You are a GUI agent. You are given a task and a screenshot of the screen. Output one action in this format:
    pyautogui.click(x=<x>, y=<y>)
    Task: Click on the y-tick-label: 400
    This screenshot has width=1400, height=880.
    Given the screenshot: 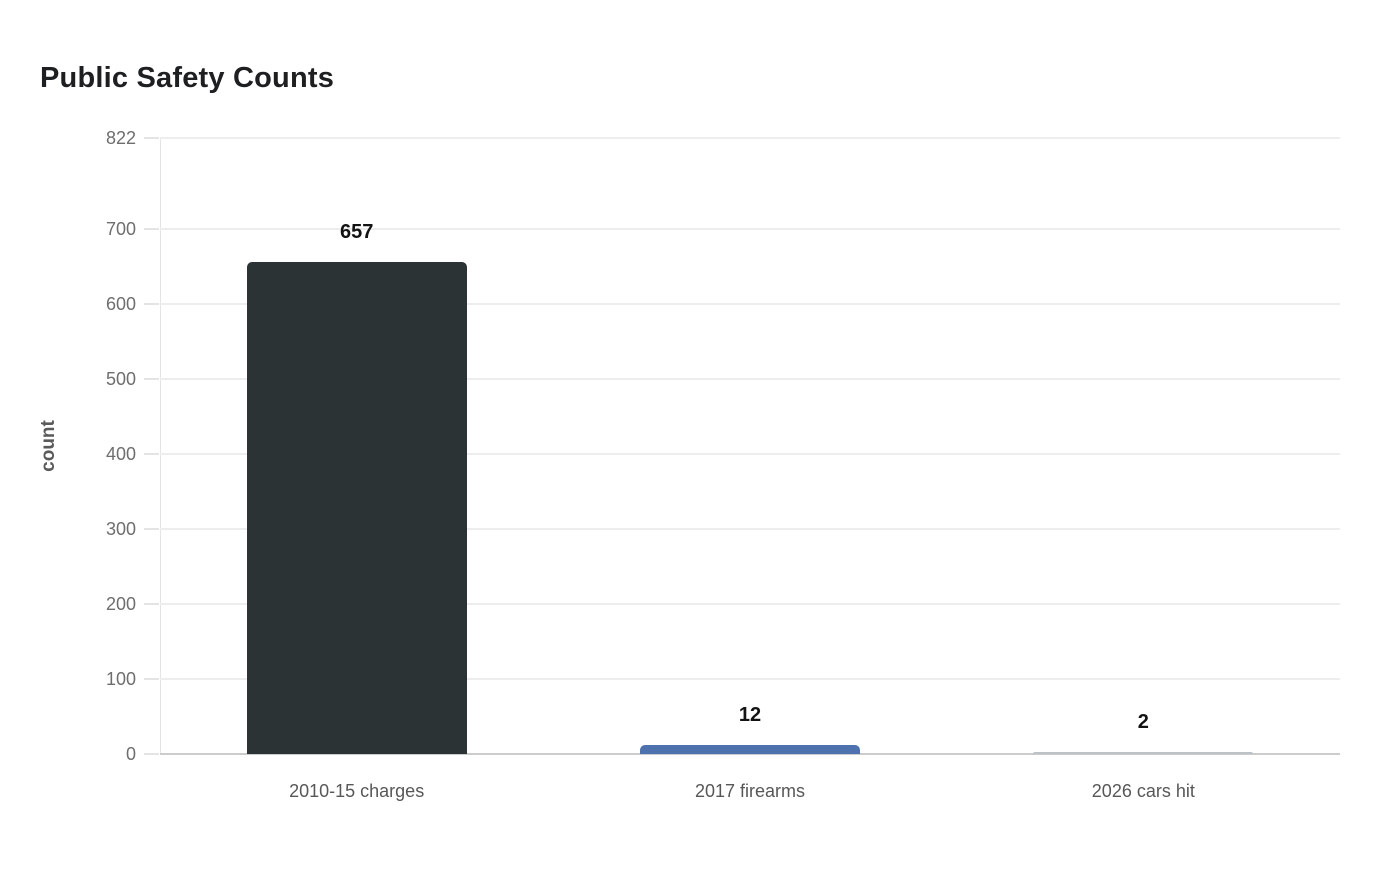 What is the action you would take?
    pyautogui.click(x=120, y=454)
    